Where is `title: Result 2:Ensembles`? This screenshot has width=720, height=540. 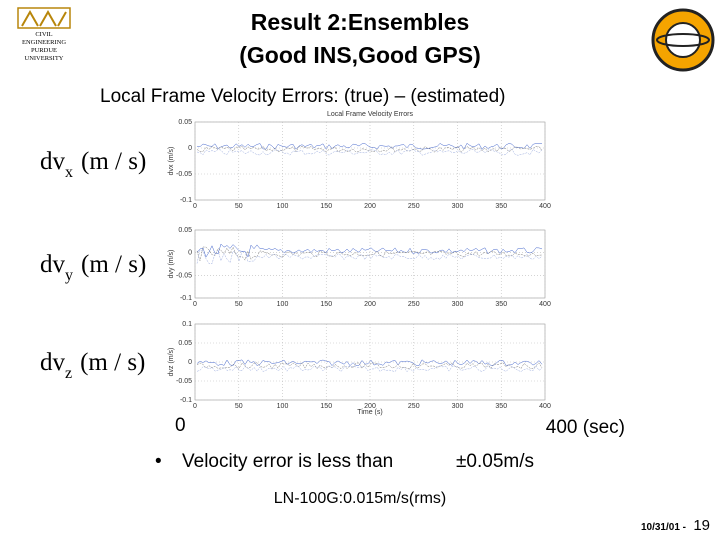 title: Result 2:Ensembles is located at coordinates (360, 22).